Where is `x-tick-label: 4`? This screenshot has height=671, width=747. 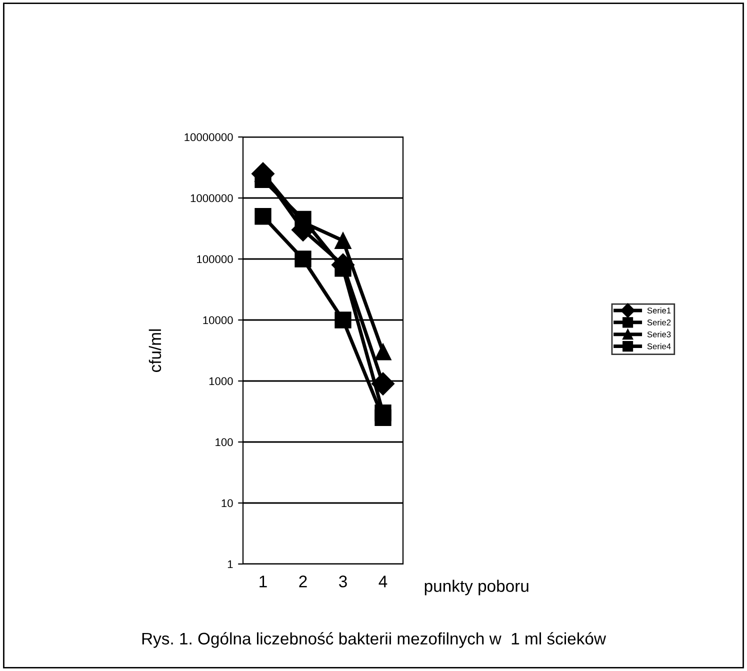
x-tick-label: 4 is located at coordinates (383, 582).